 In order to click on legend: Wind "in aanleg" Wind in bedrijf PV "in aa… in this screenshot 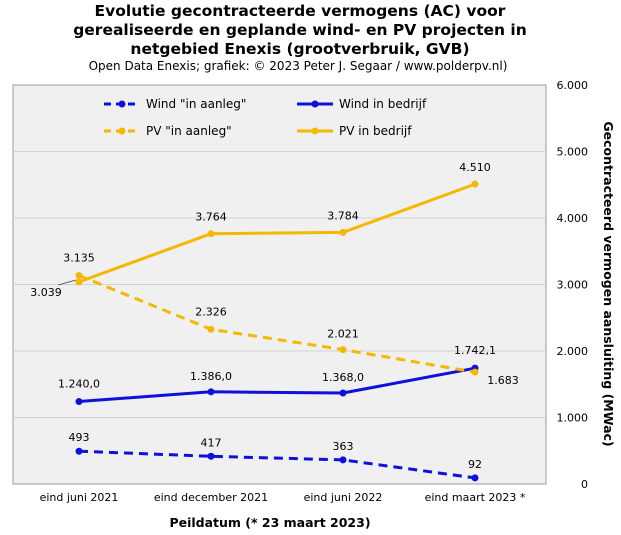, I will do `click(265, 117)`.